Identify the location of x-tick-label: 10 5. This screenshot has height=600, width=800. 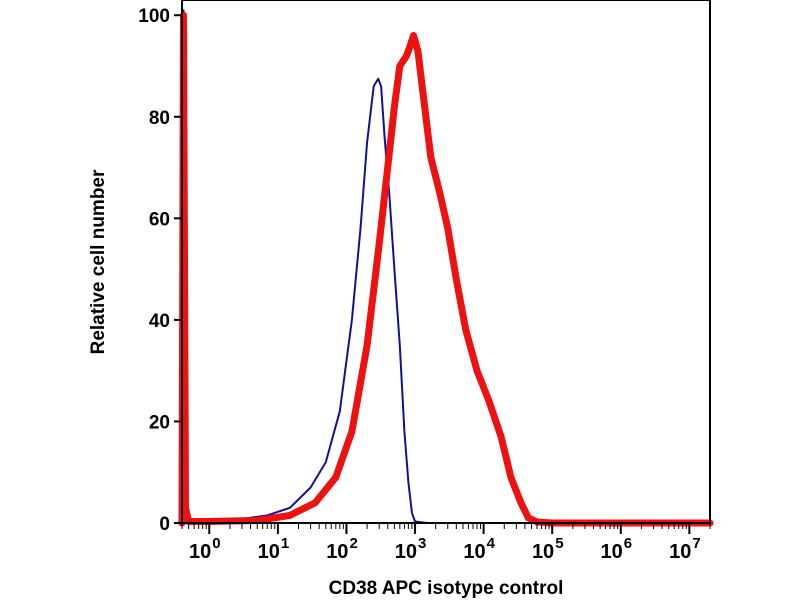
(548, 549).